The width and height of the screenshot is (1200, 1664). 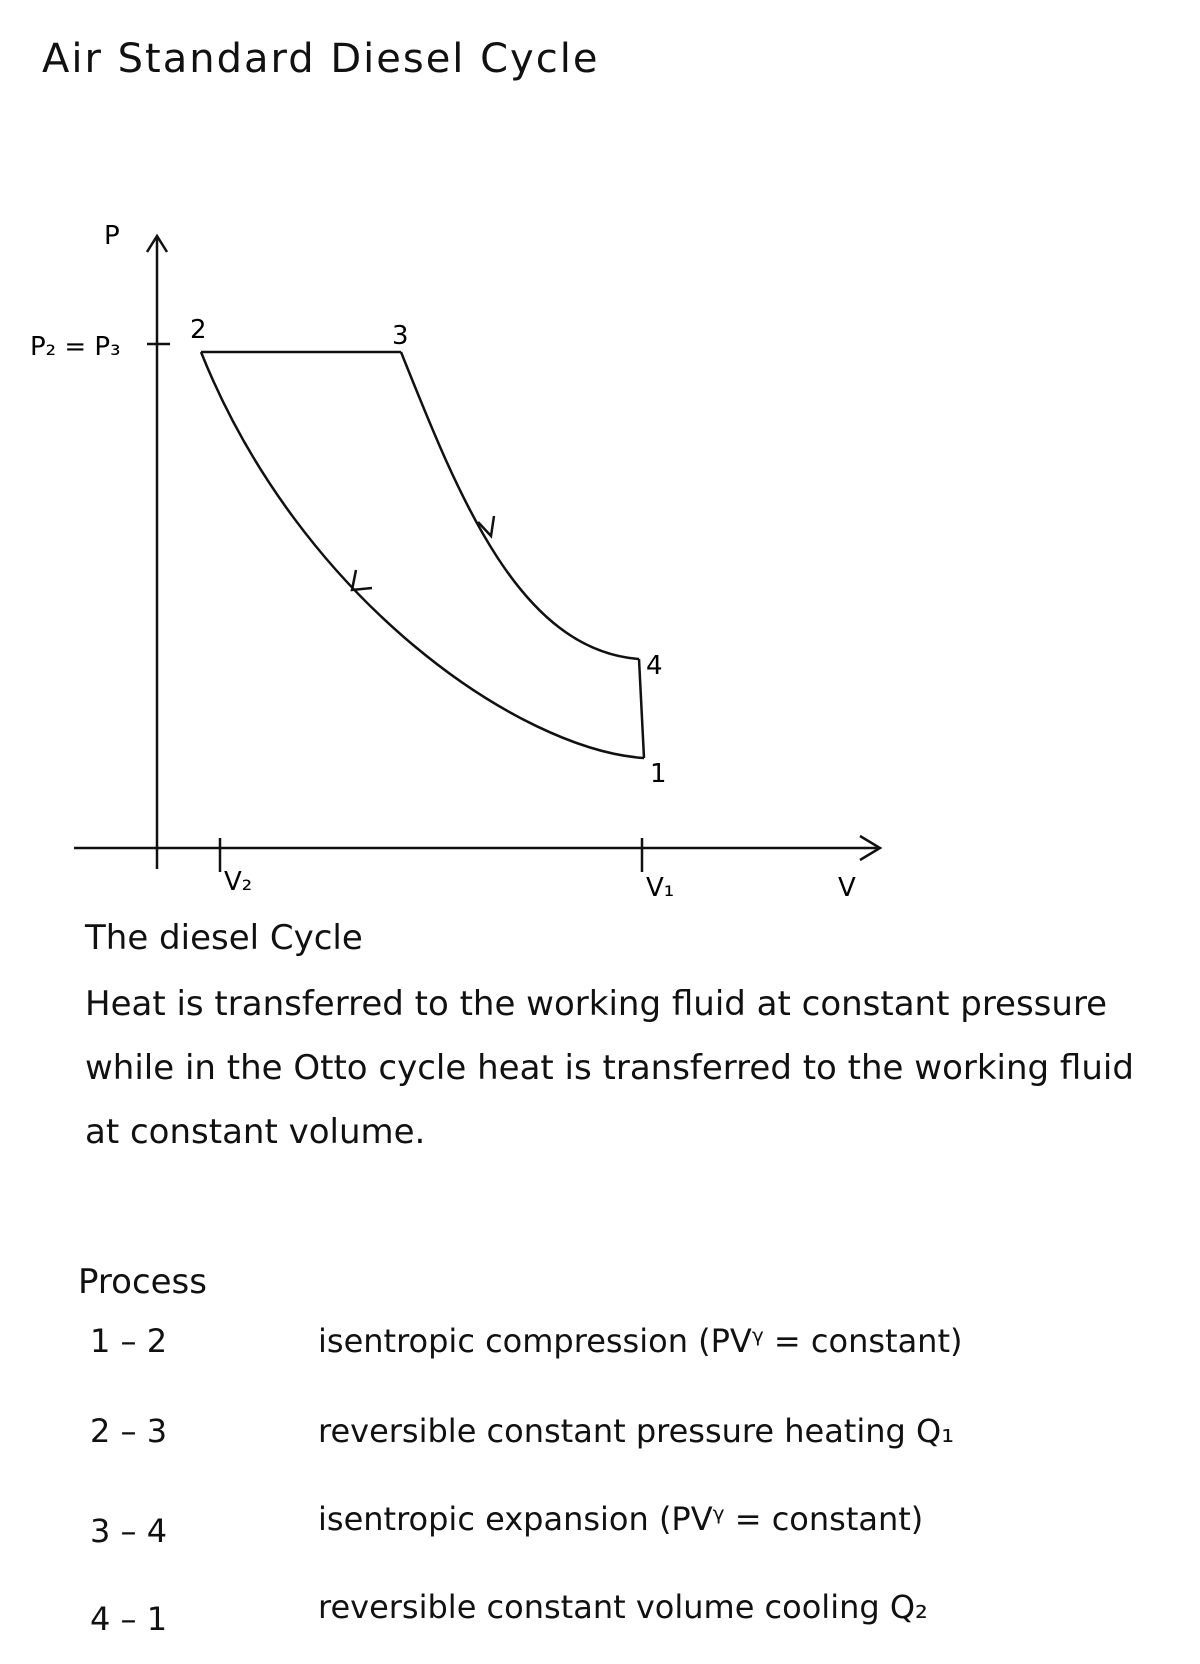 What do you see at coordinates (198, 330) in the screenshot?
I see `point-label: 2` at bounding box center [198, 330].